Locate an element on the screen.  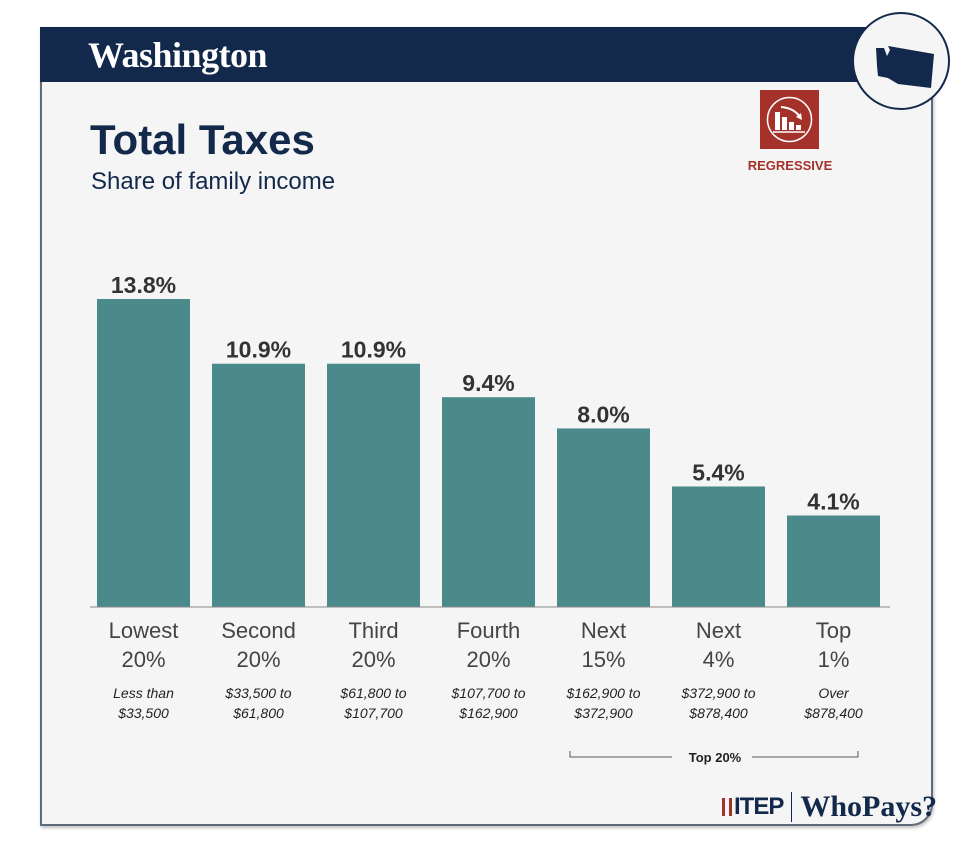
chart-subtitle: Share of family income is located at coordinates (213, 181).